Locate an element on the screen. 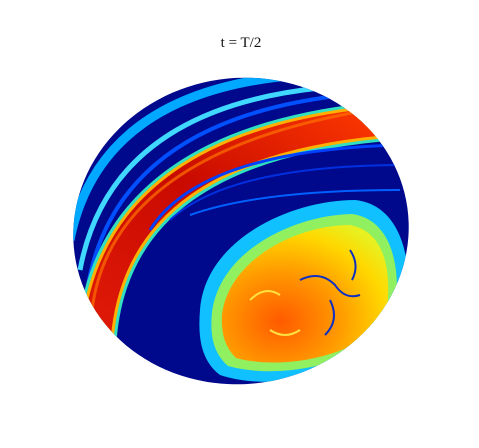  blob is located at coordinates (305, 294).